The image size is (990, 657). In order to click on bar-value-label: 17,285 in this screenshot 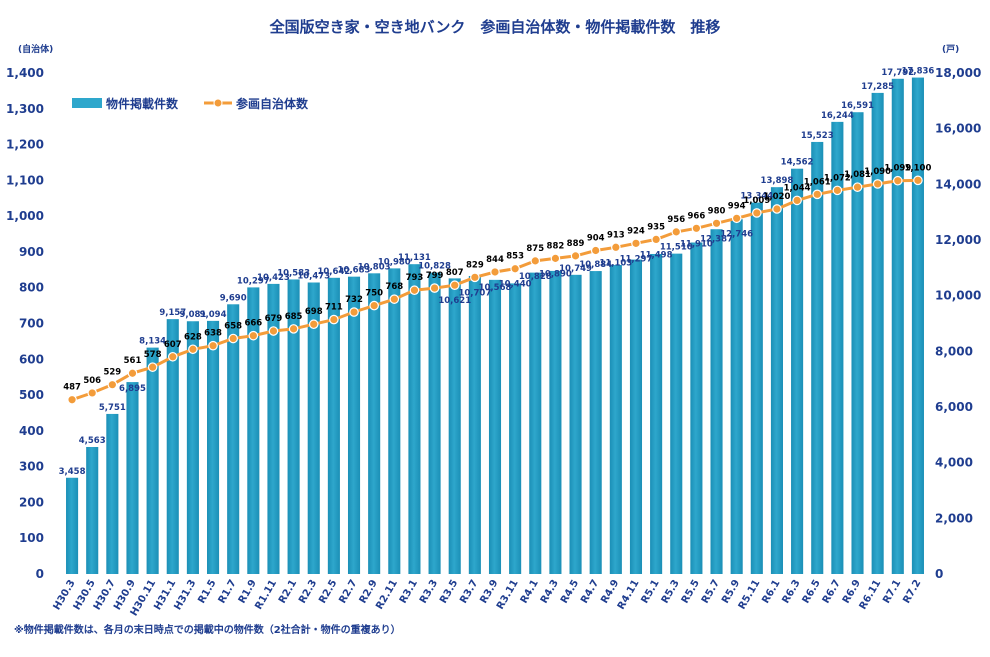, I will do `click(877, 87)`.